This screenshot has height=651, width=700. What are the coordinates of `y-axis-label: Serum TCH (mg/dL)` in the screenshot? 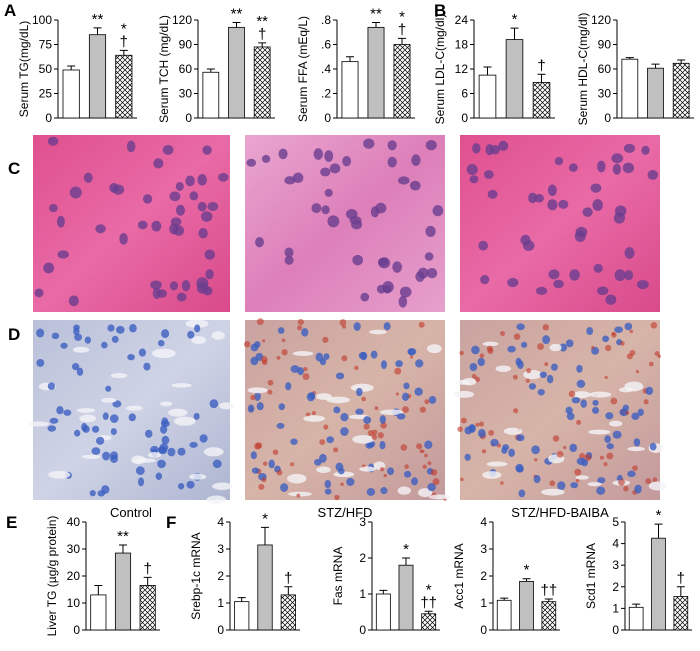 It's located at (164, 69).